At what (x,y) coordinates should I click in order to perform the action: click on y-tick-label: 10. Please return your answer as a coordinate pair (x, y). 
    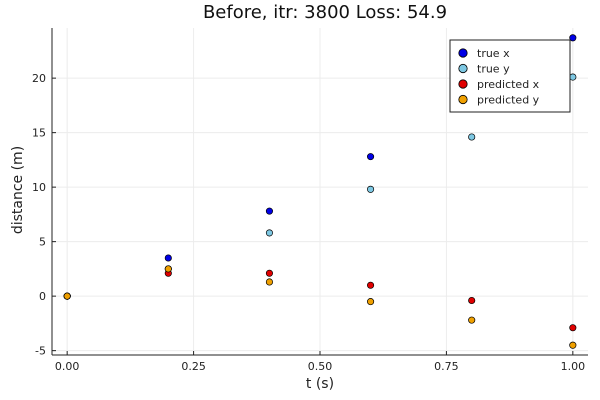
    Looking at the image, I should click on (39, 187).